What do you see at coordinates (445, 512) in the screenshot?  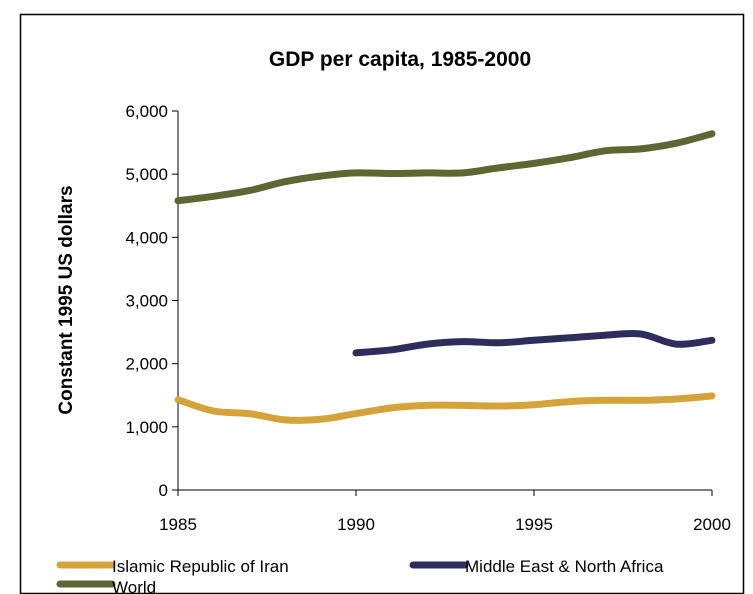 I see `x-ticks: 1985 1990 1995 2000` at bounding box center [445, 512].